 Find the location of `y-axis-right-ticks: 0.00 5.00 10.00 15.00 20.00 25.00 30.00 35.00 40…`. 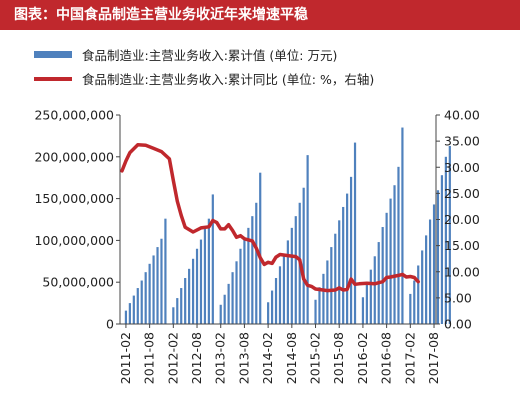

y-axis-right-ticks: 0.00 5.00 10.00 15.00 20.00 25.00 30.00 35.00 40… is located at coordinates (458, 220).